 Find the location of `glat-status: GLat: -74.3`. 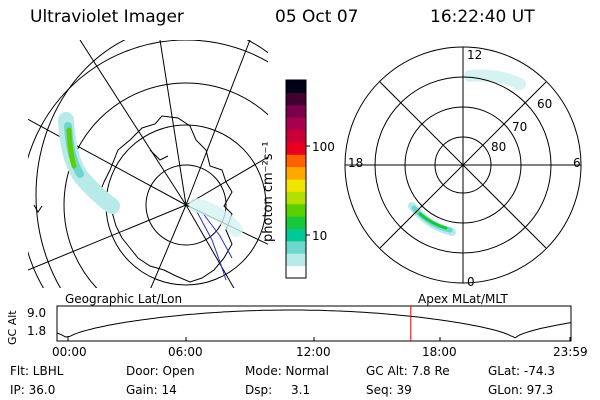

glat-status: GLat: -74.3 is located at coordinates (521, 371).